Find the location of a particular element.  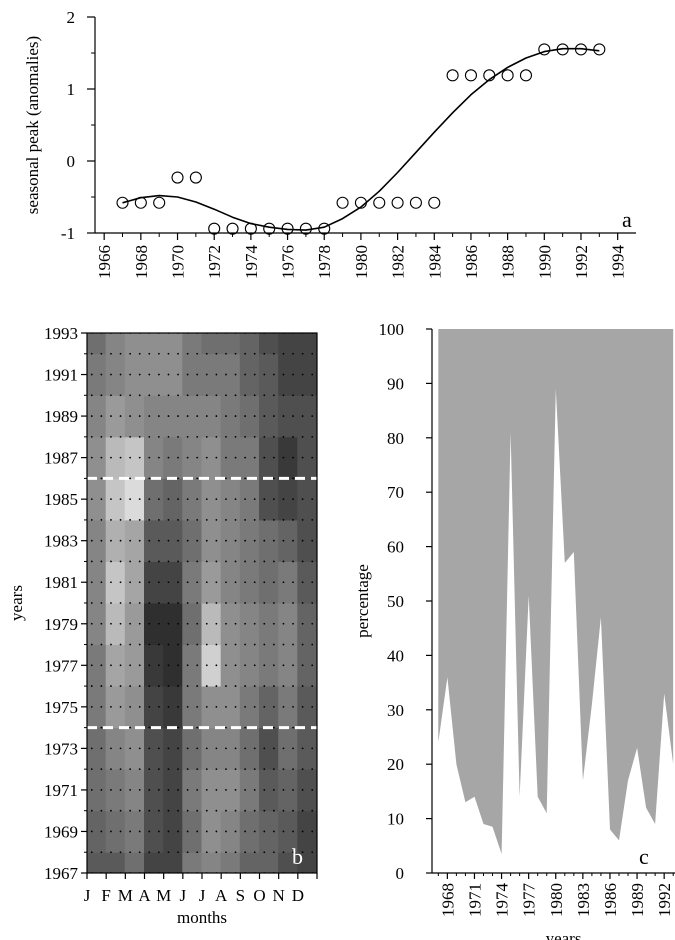

panel-a-x-tick-label: 1966 is located at coordinates (104, 262).